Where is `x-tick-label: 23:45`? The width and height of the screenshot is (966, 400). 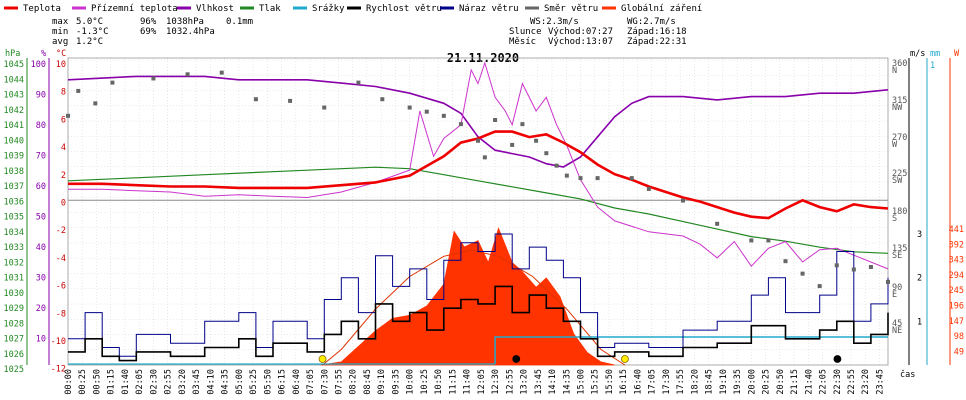
x-tick-label: 23:45 is located at coordinates (880, 382).